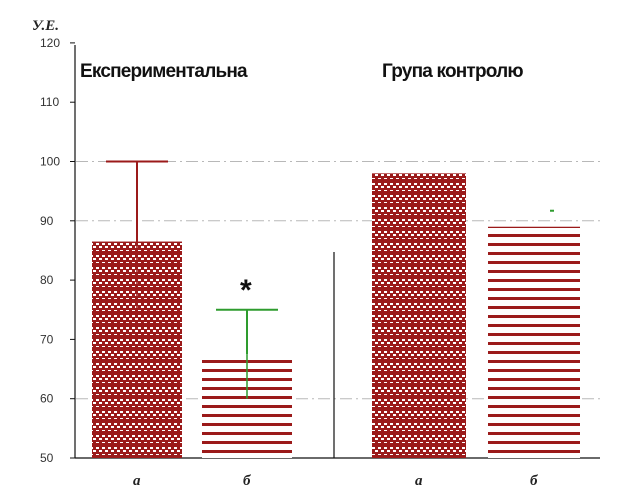 This screenshot has height=495, width=618. What do you see at coordinates (47, 221) in the screenshot?
I see `y-tick-label-90: 90` at bounding box center [47, 221].